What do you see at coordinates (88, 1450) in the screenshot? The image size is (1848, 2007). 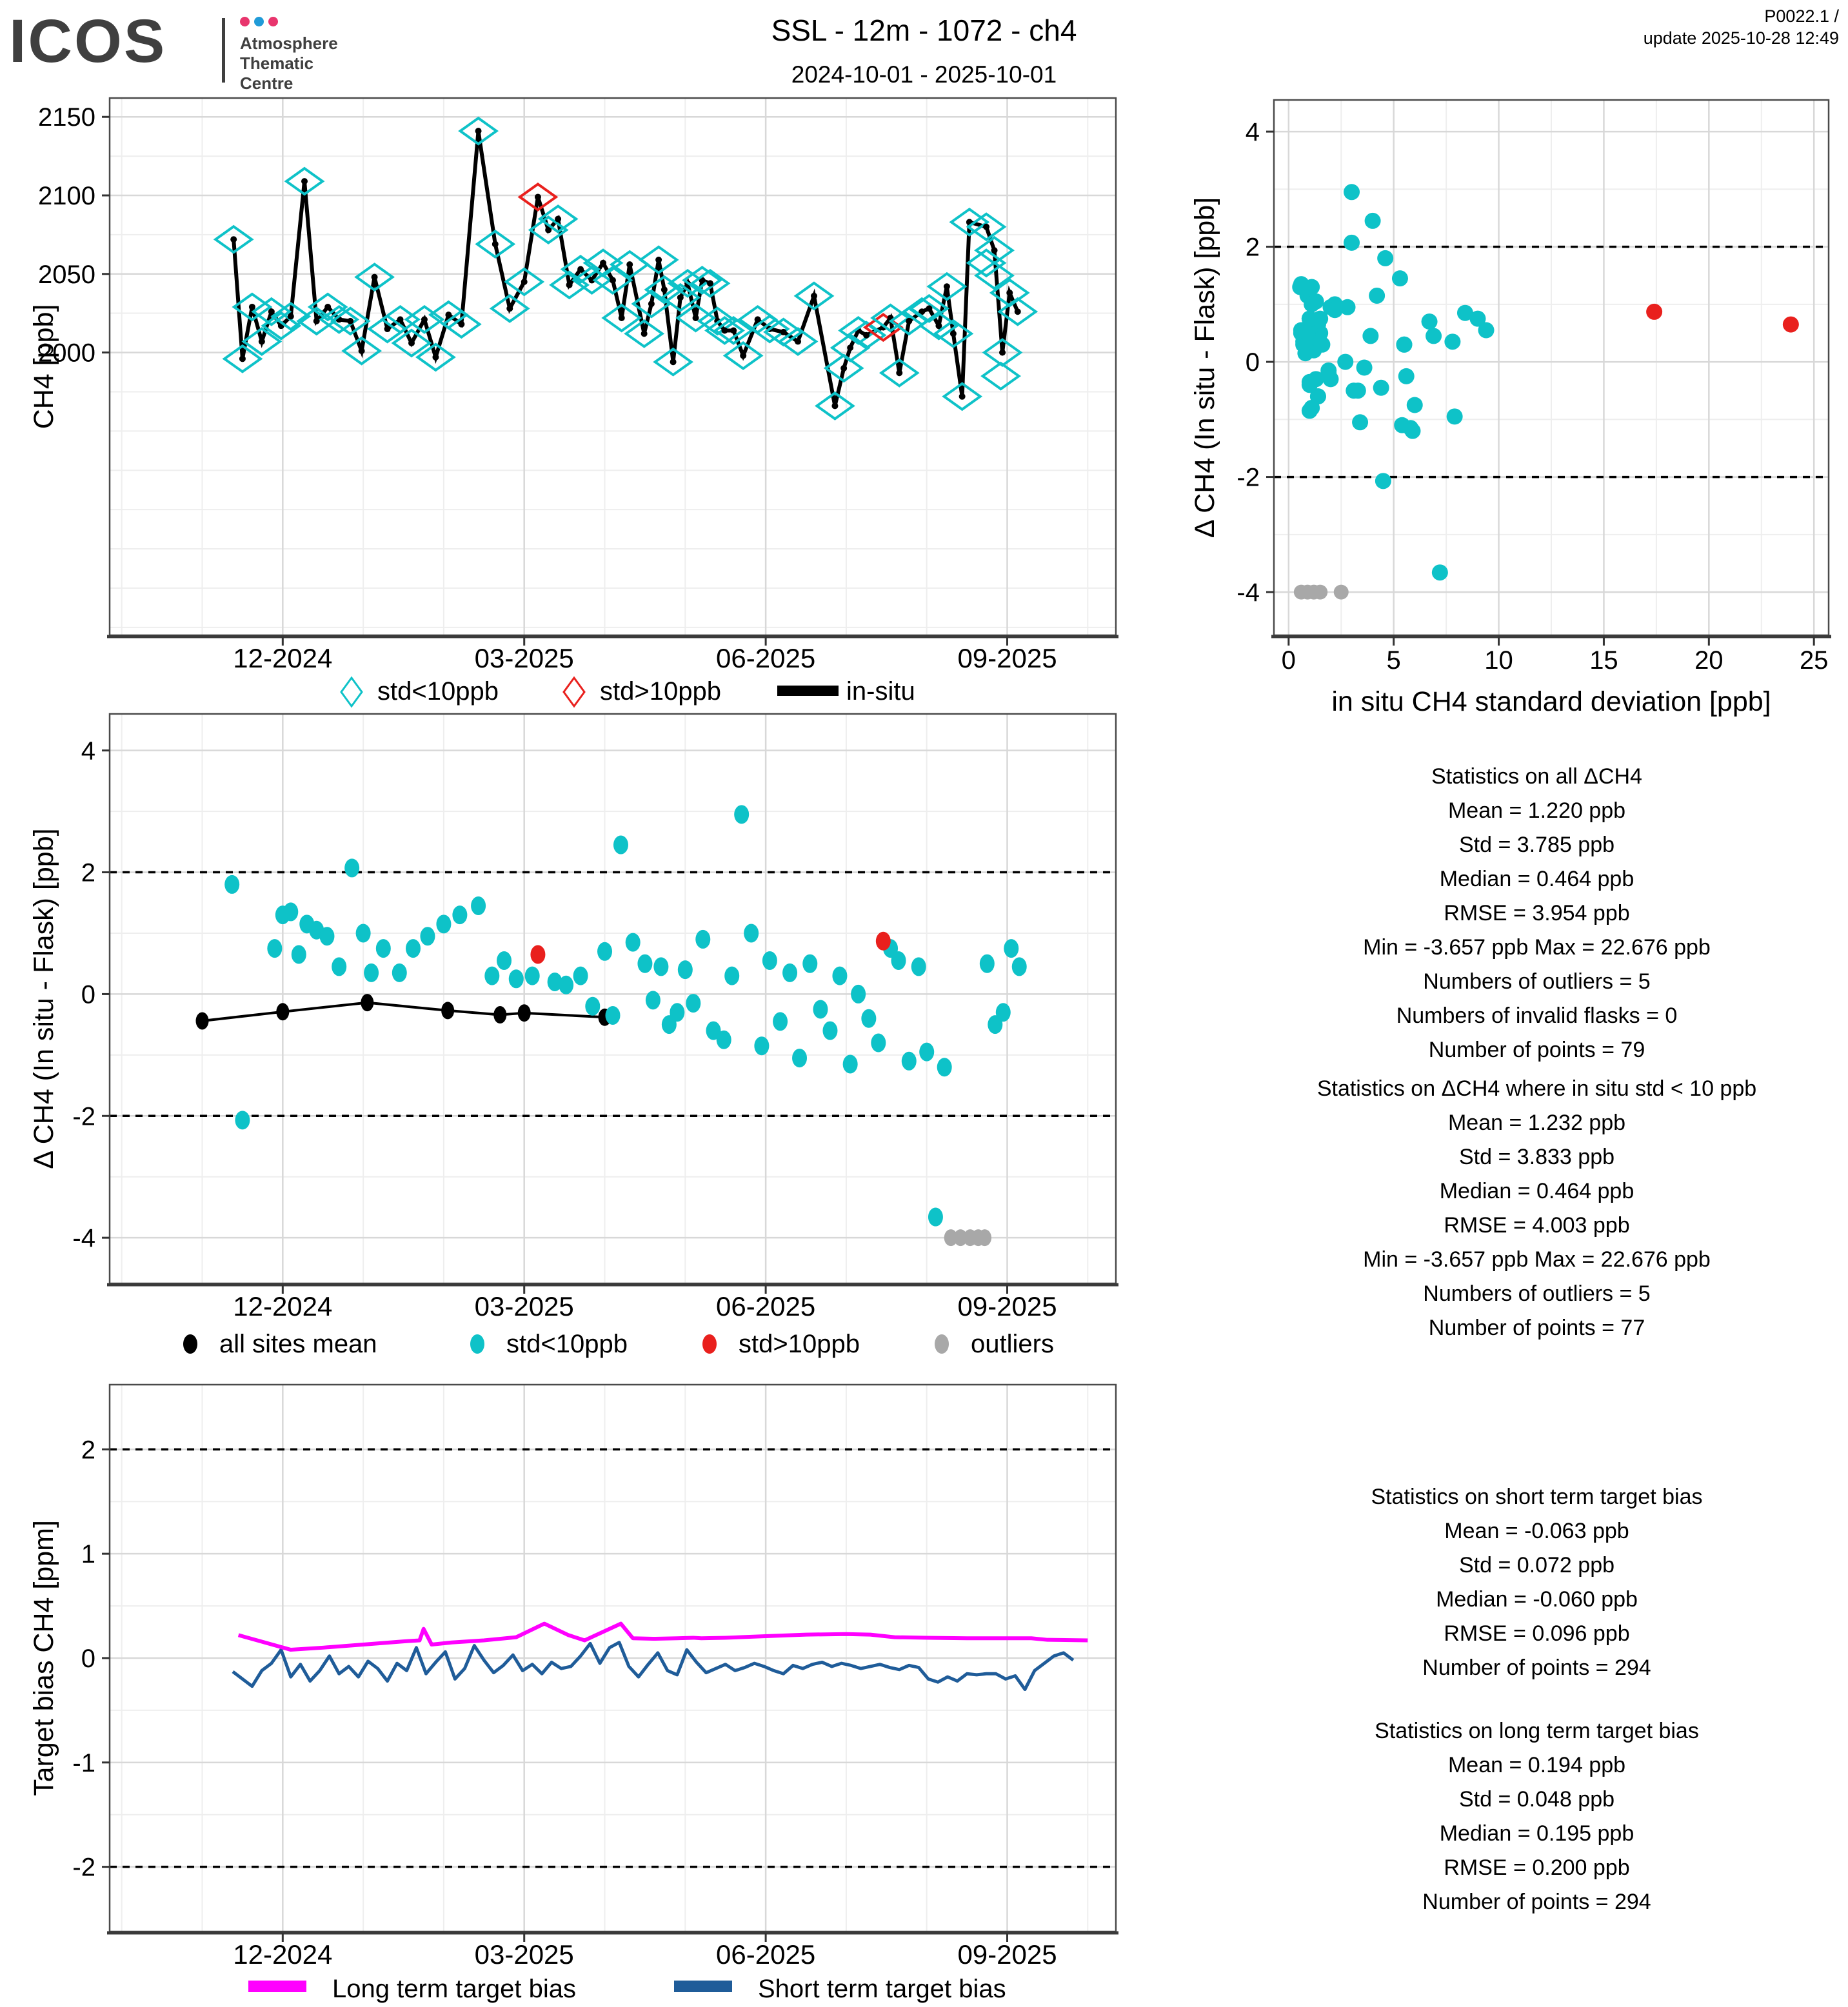 I see `y-tick-label: 2` at bounding box center [88, 1450].